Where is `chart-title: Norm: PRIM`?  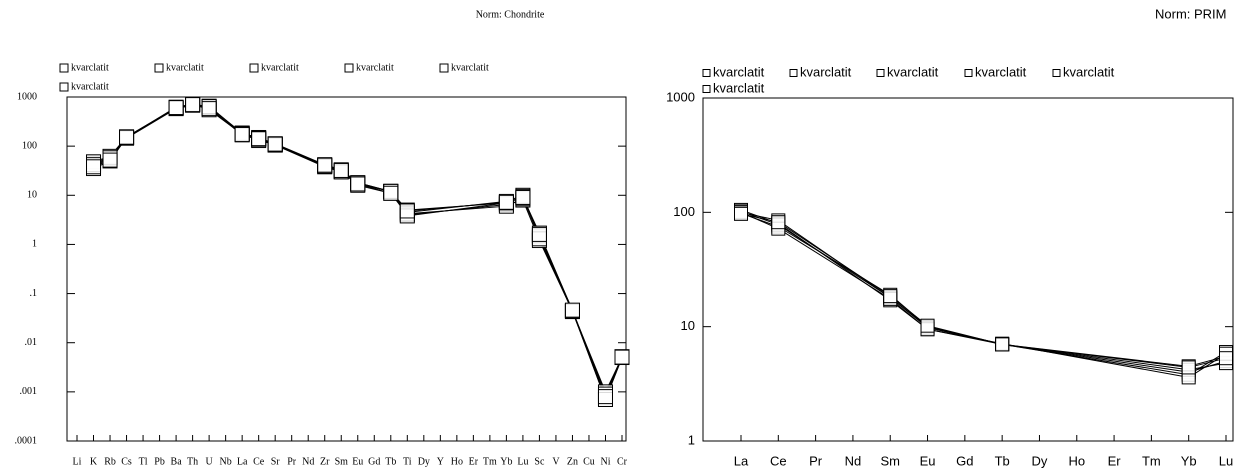
chart-title: Norm: PRIM is located at coordinates (1191, 13).